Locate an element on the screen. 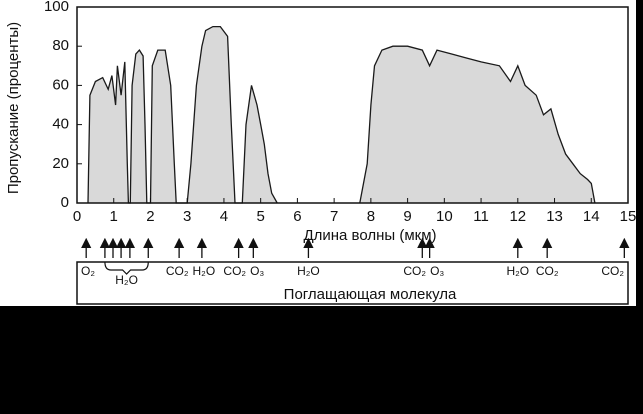  molecule-title: Поглащающая молекула is located at coordinates (370, 294).